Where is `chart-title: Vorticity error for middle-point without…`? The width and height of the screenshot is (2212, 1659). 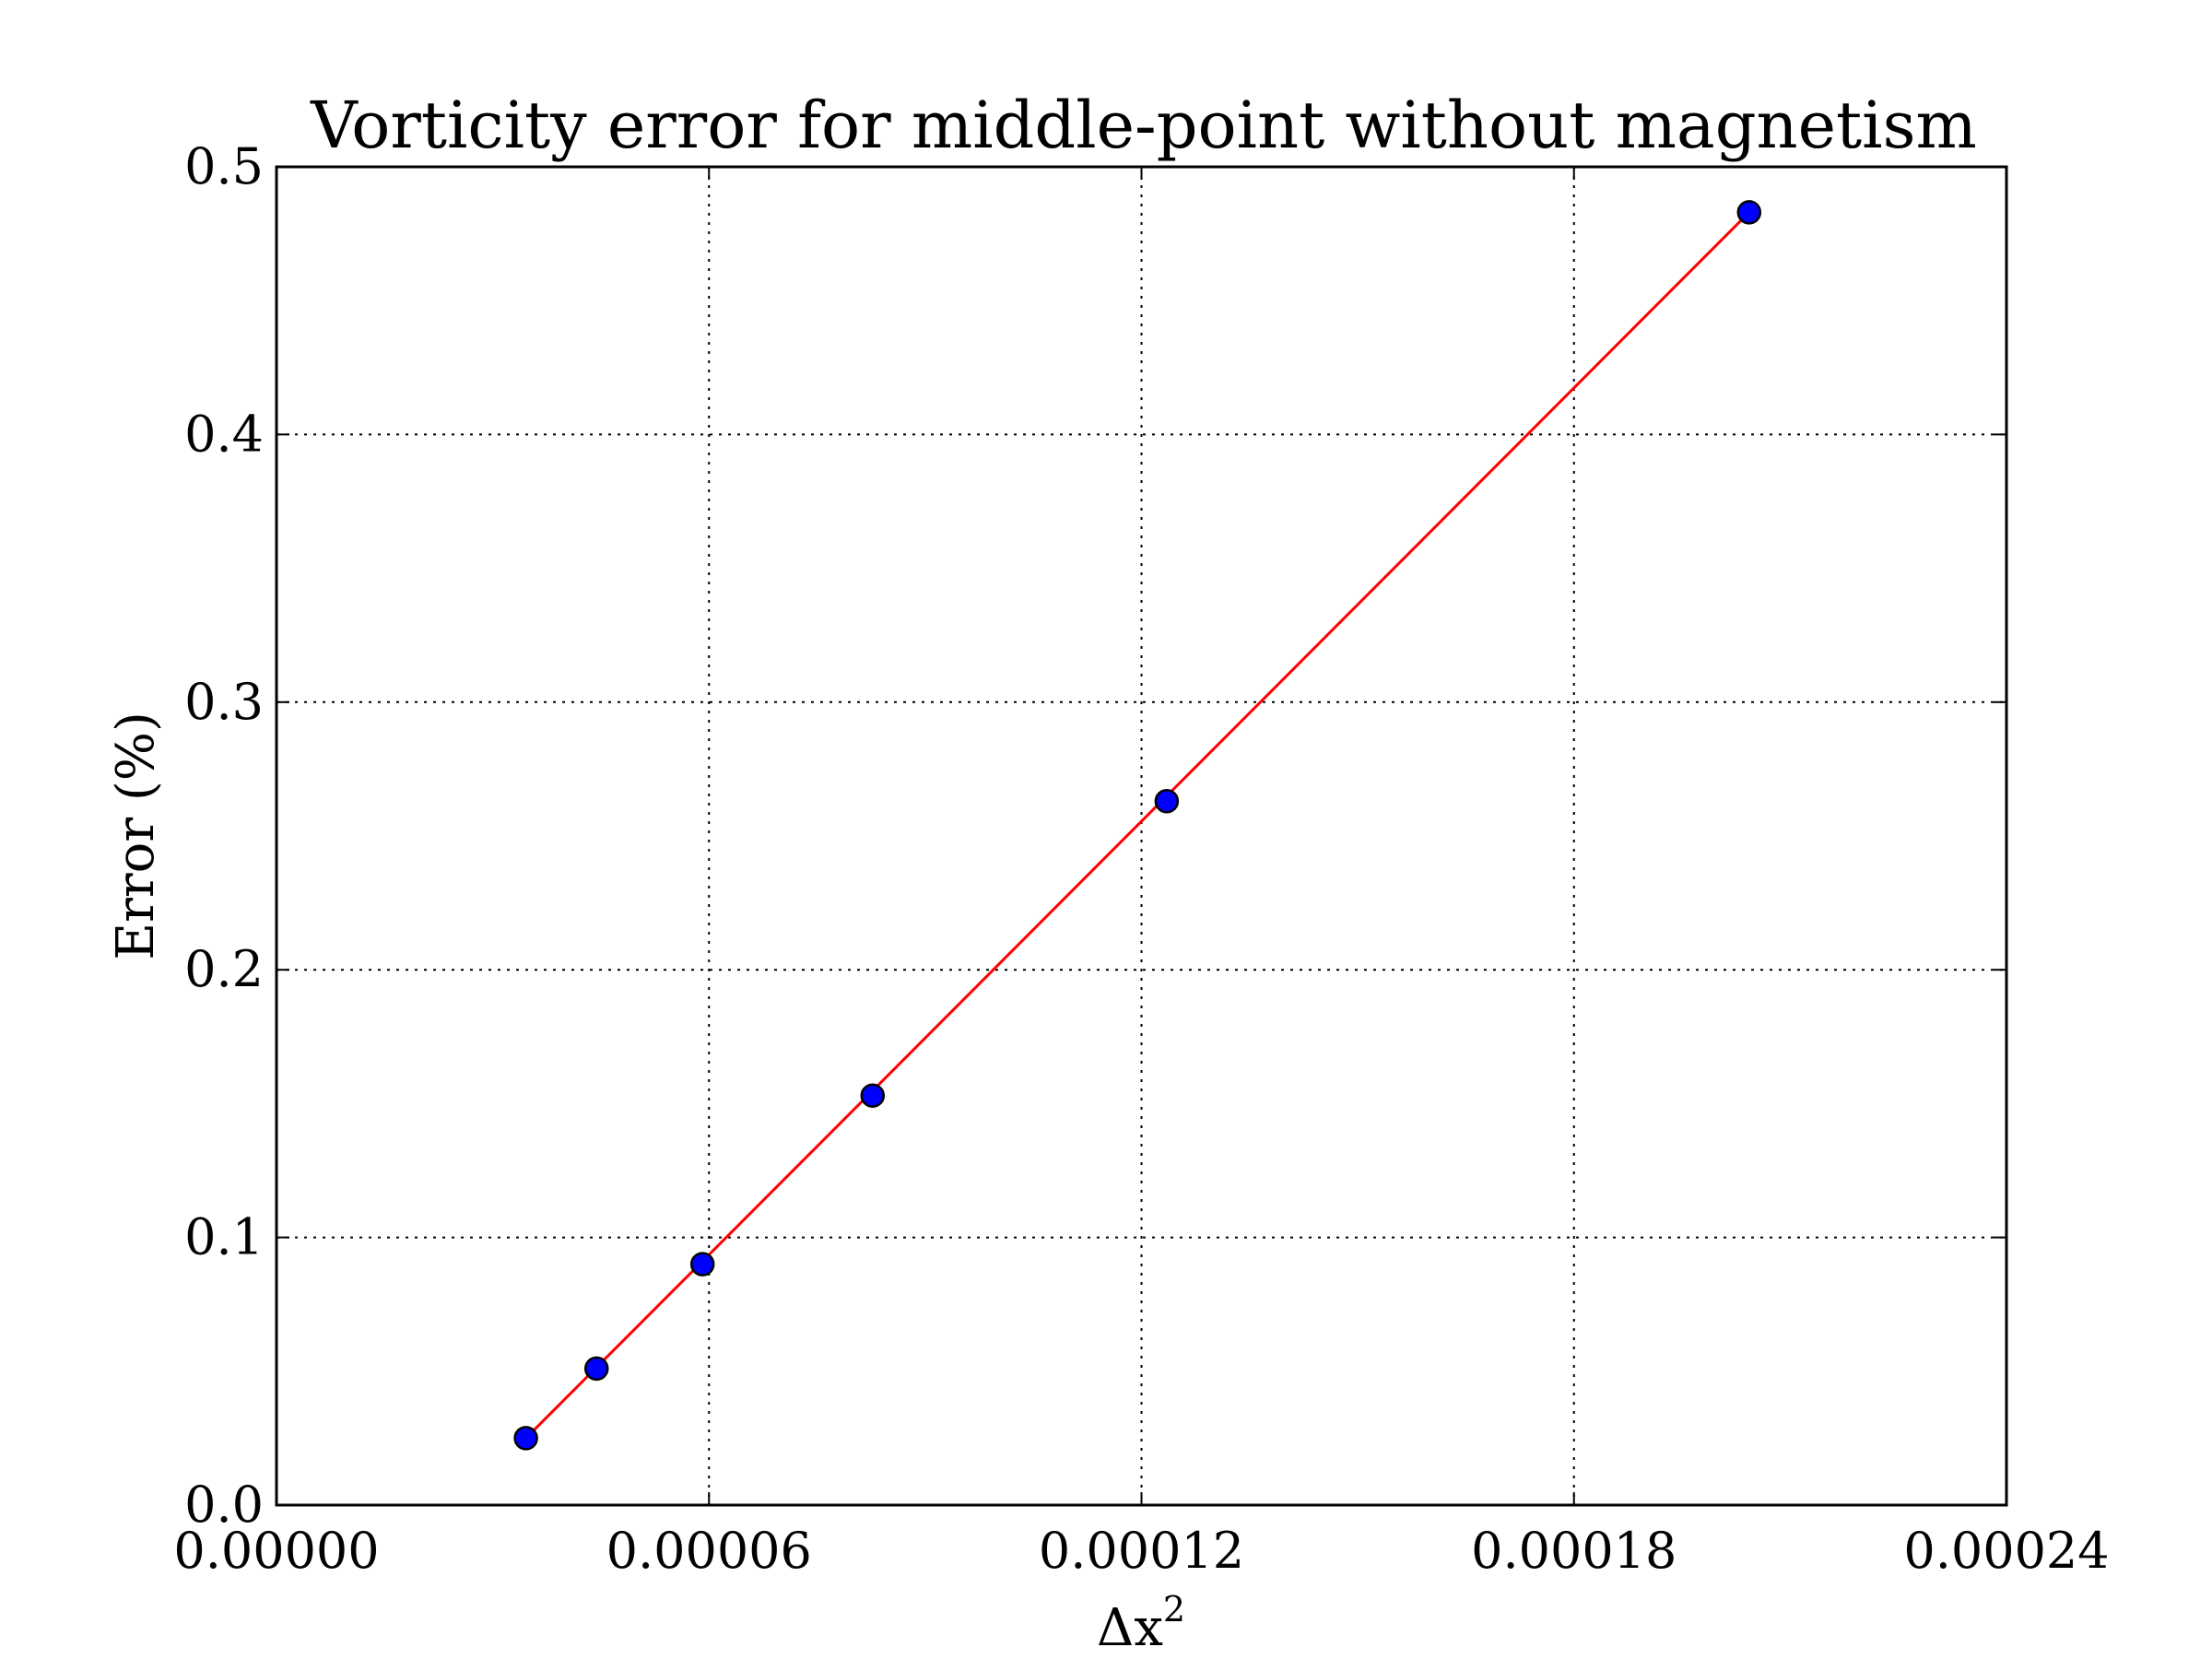
chart-title: Vorticity error for middle-point without… is located at coordinates (1143, 125).